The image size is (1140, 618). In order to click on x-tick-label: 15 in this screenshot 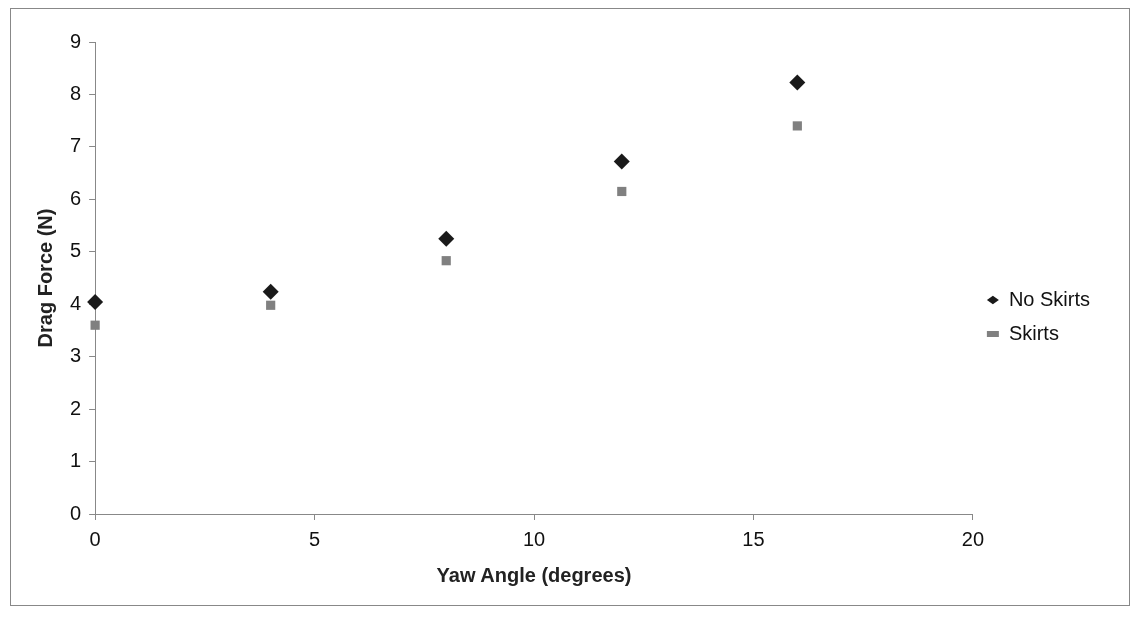, I will do `click(753, 538)`.